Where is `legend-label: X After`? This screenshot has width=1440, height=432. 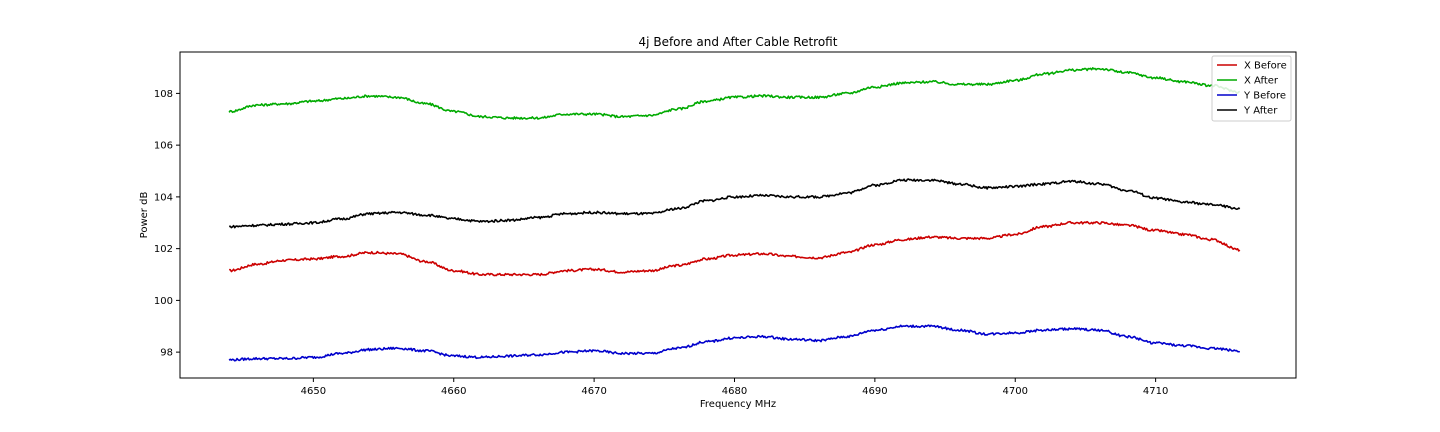 legend-label: X After is located at coordinates (1261, 81).